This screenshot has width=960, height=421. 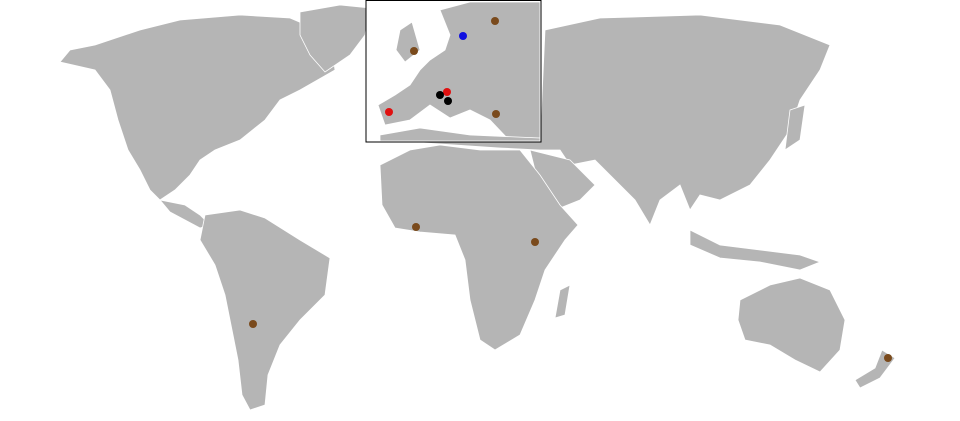 I want to click on indonesia, so click(x=755, y=250).